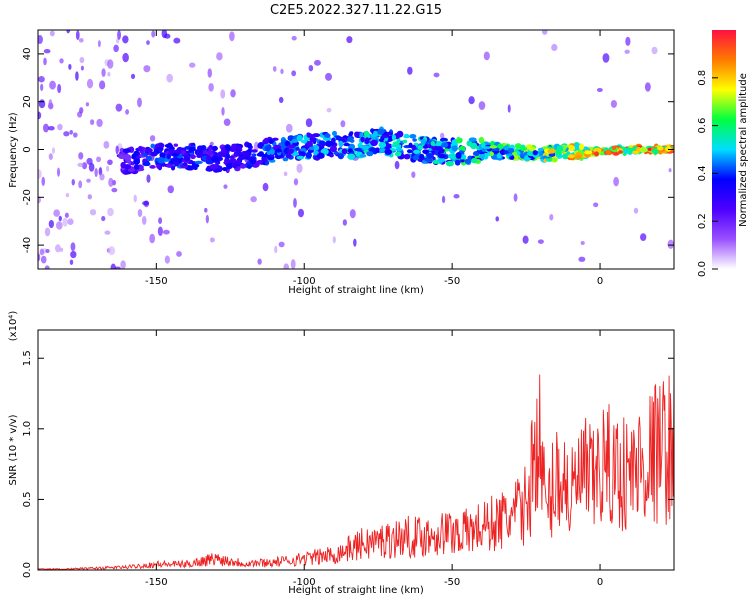 Image resolution: width=750 pixels, height=600 pixels. I want to click on colorbar-tick-label: 0.2, so click(702, 221).